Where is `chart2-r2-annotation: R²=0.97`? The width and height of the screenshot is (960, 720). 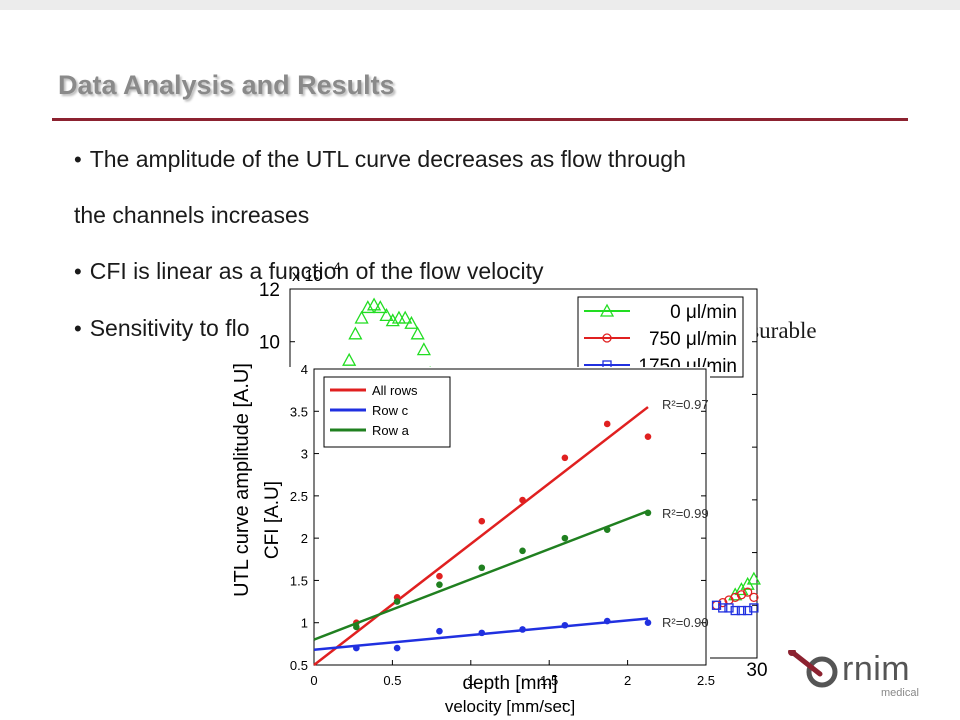 chart2-r2-annotation: R²=0.97 is located at coordinates (685, 404).